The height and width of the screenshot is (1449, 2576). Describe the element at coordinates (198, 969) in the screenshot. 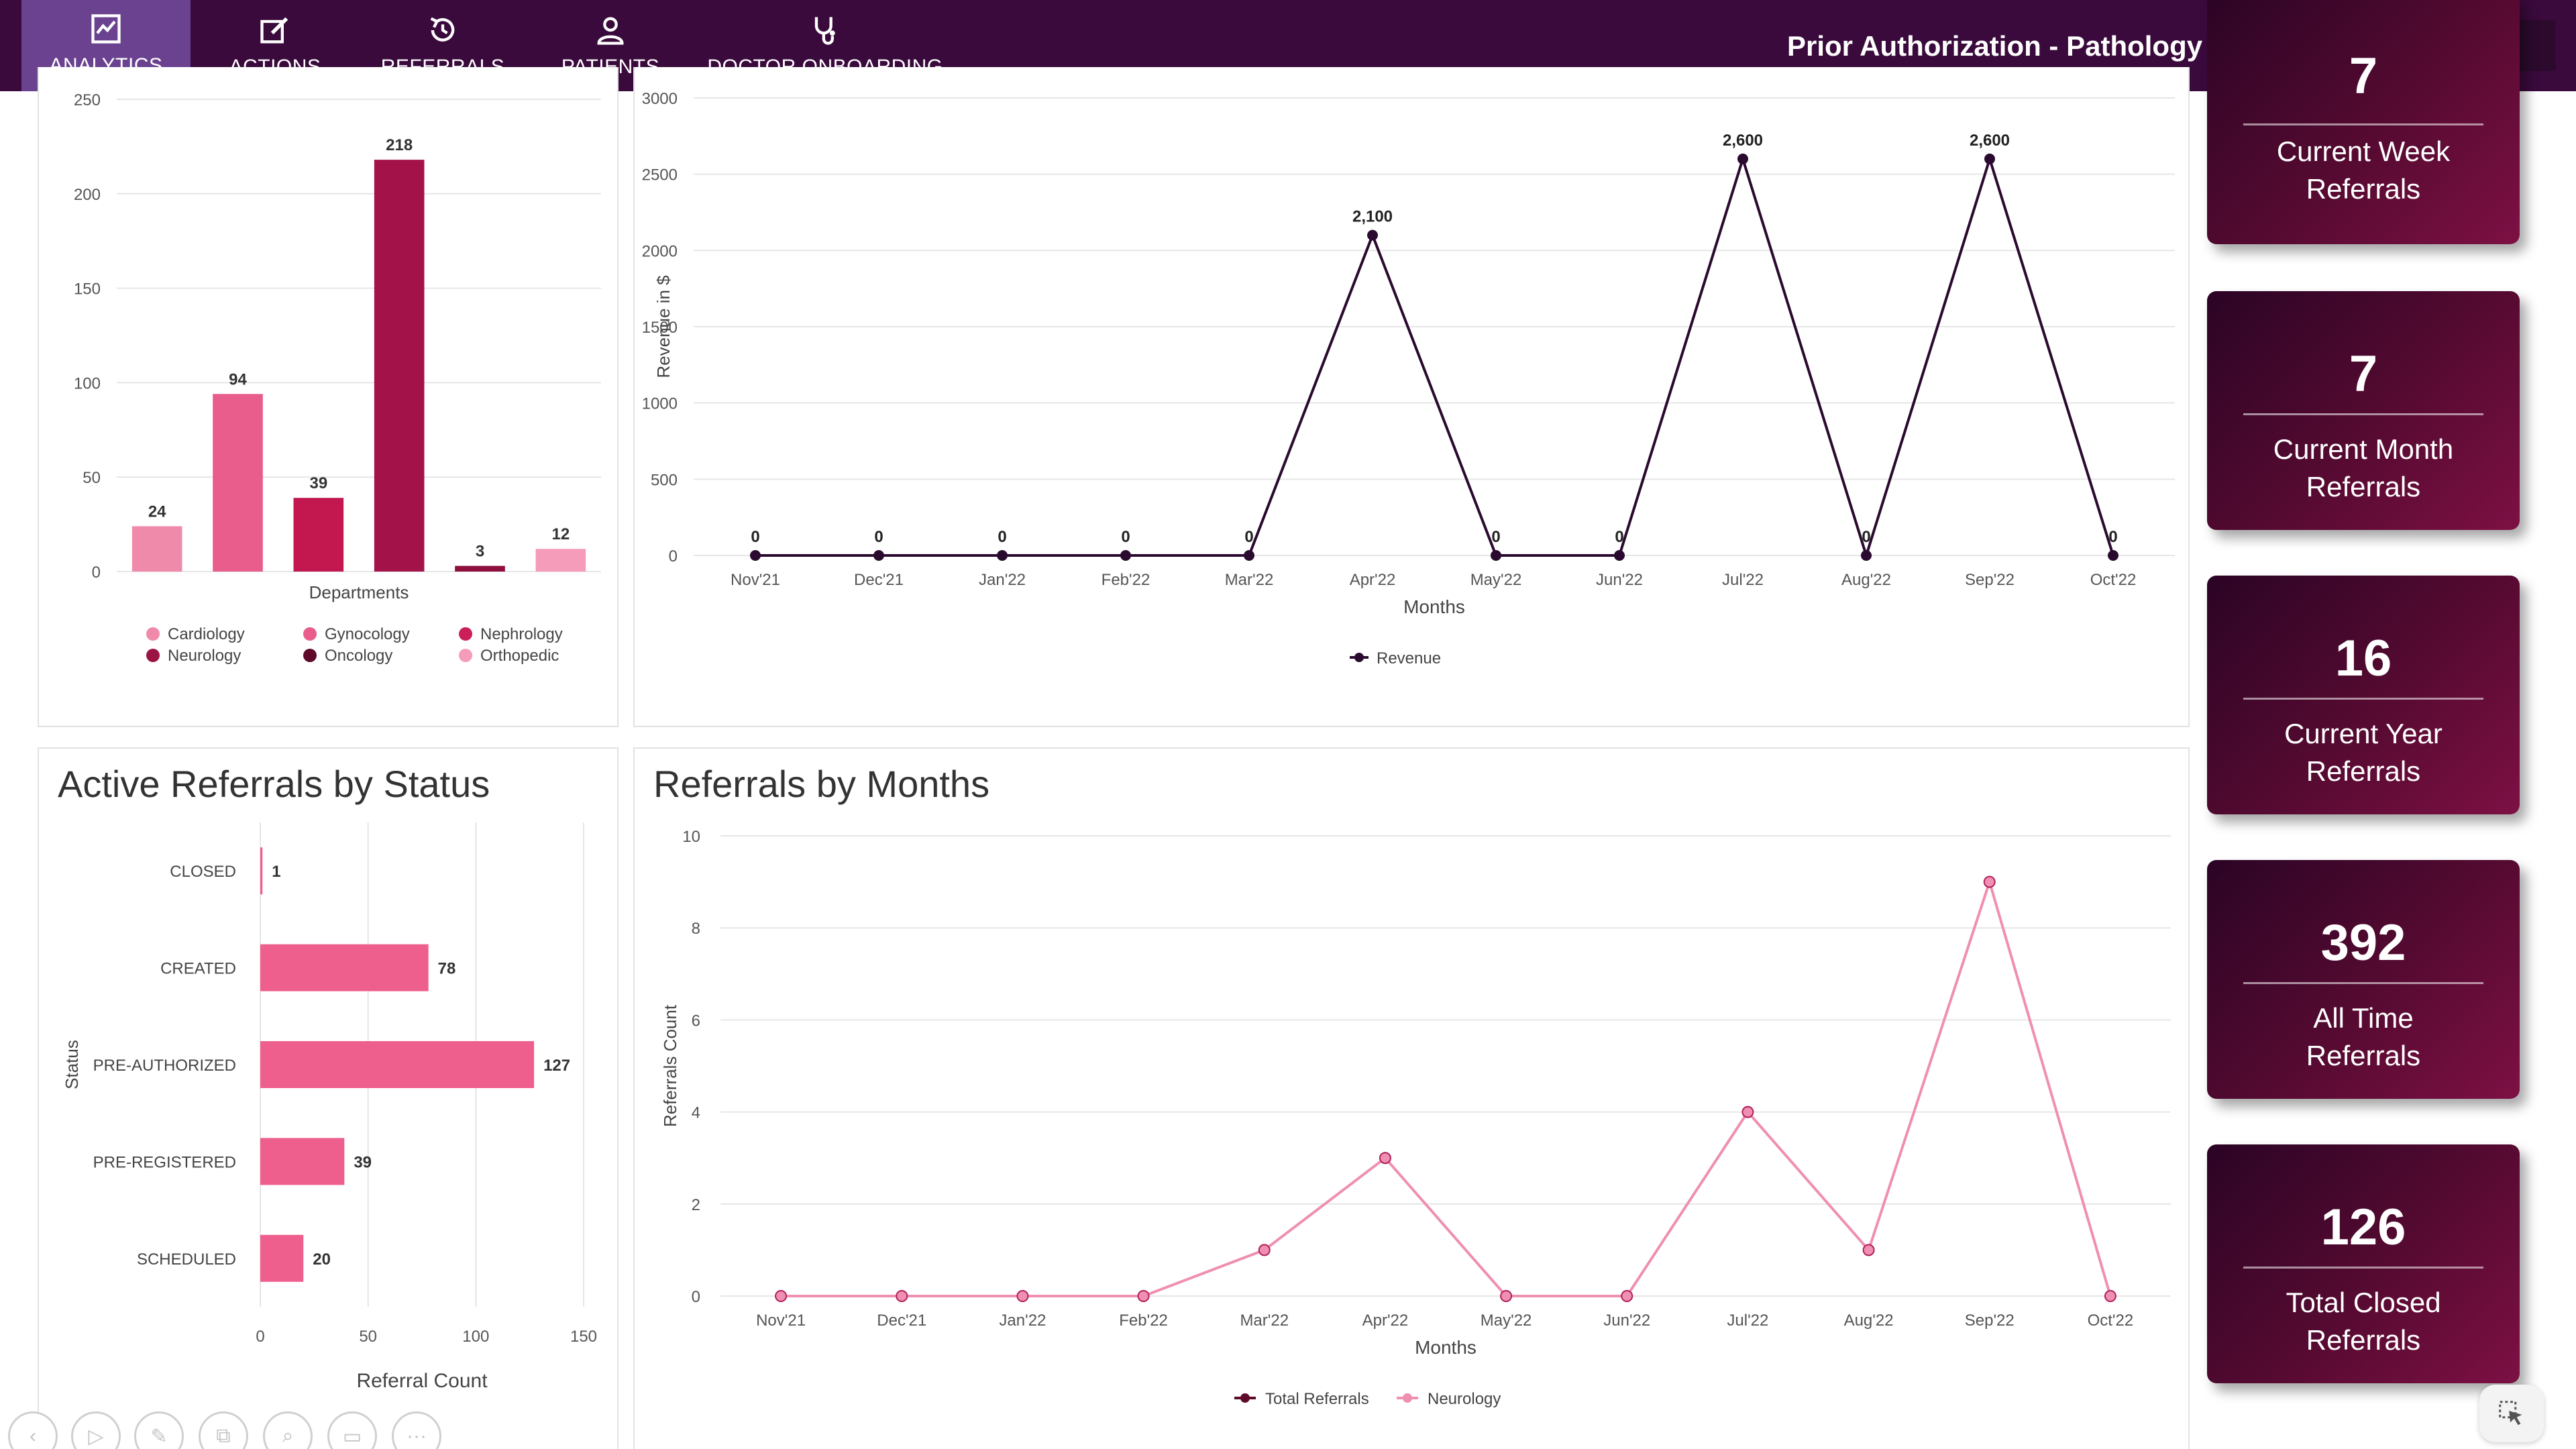

I see `y-tick-label: CREATED` at that location.